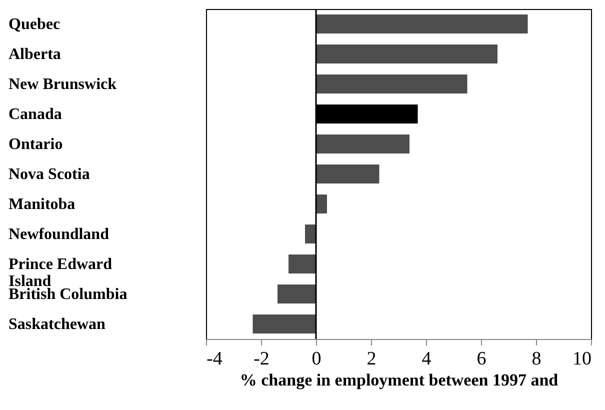 The image size is (605, 410). Describe the element at coordinates (35, 144) in the screenshot. I see `y-tick-label: Ontario` at that location.